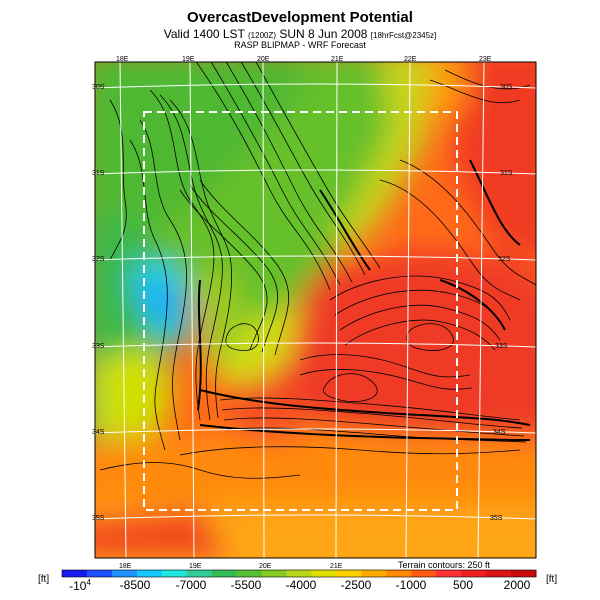  Describe the element at coordinates (204, 34) in the screenshot. I see `valid-time: Valid 1400 LST` at that location.